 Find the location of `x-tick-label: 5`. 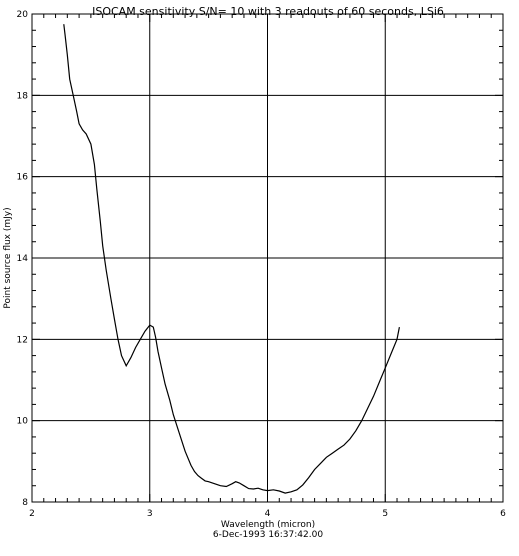

x-tick-label: 5 is located at coordinates (385, 514).